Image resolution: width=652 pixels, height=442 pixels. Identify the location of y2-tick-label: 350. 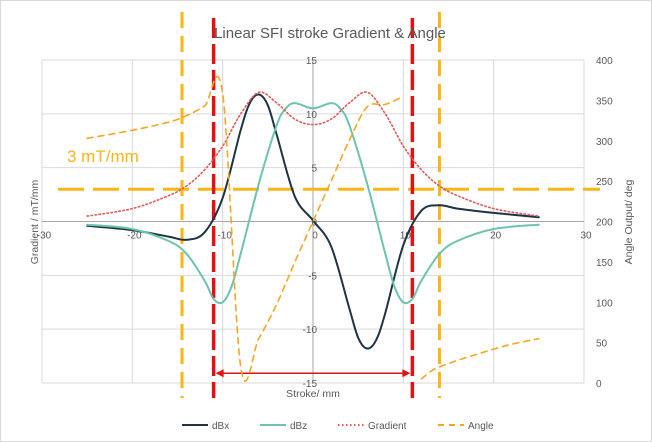
(604, 101).